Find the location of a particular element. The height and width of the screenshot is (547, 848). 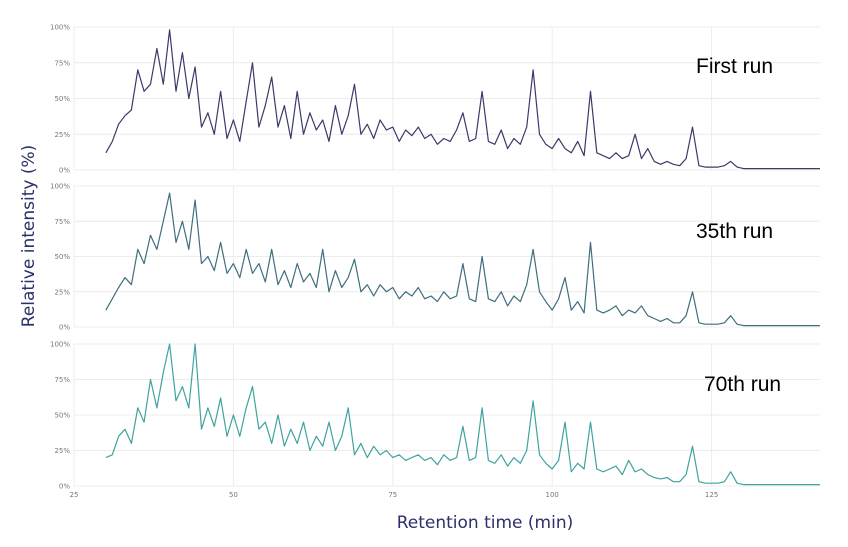

run-label: First run is located at coordinates (734, 66).